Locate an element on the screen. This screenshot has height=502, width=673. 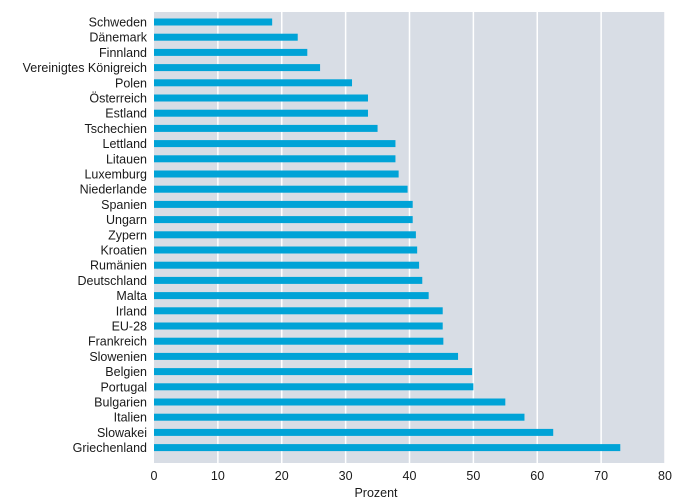
category-label: Rumänien is located at coordinates (118, 266).